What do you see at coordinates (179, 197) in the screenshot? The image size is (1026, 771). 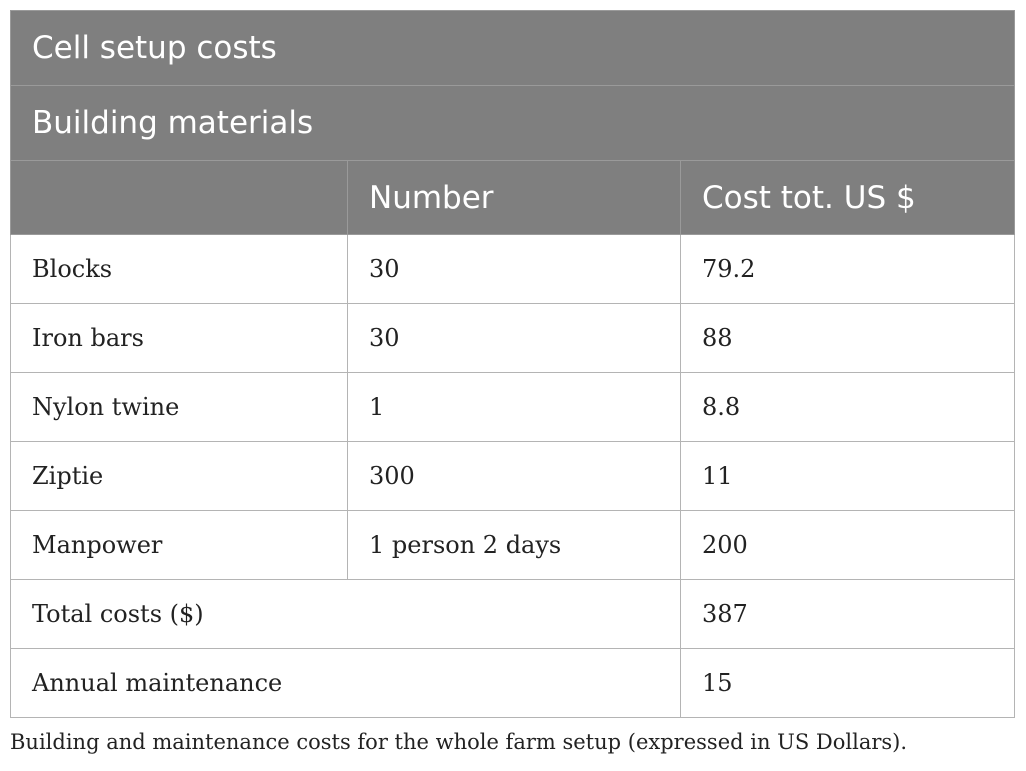 I see `header-item` at bounding box center [179, 197].